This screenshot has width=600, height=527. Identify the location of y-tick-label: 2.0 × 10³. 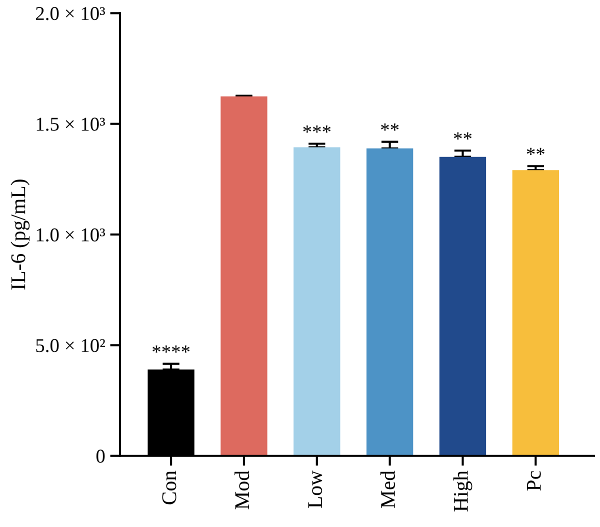
(71, 13).